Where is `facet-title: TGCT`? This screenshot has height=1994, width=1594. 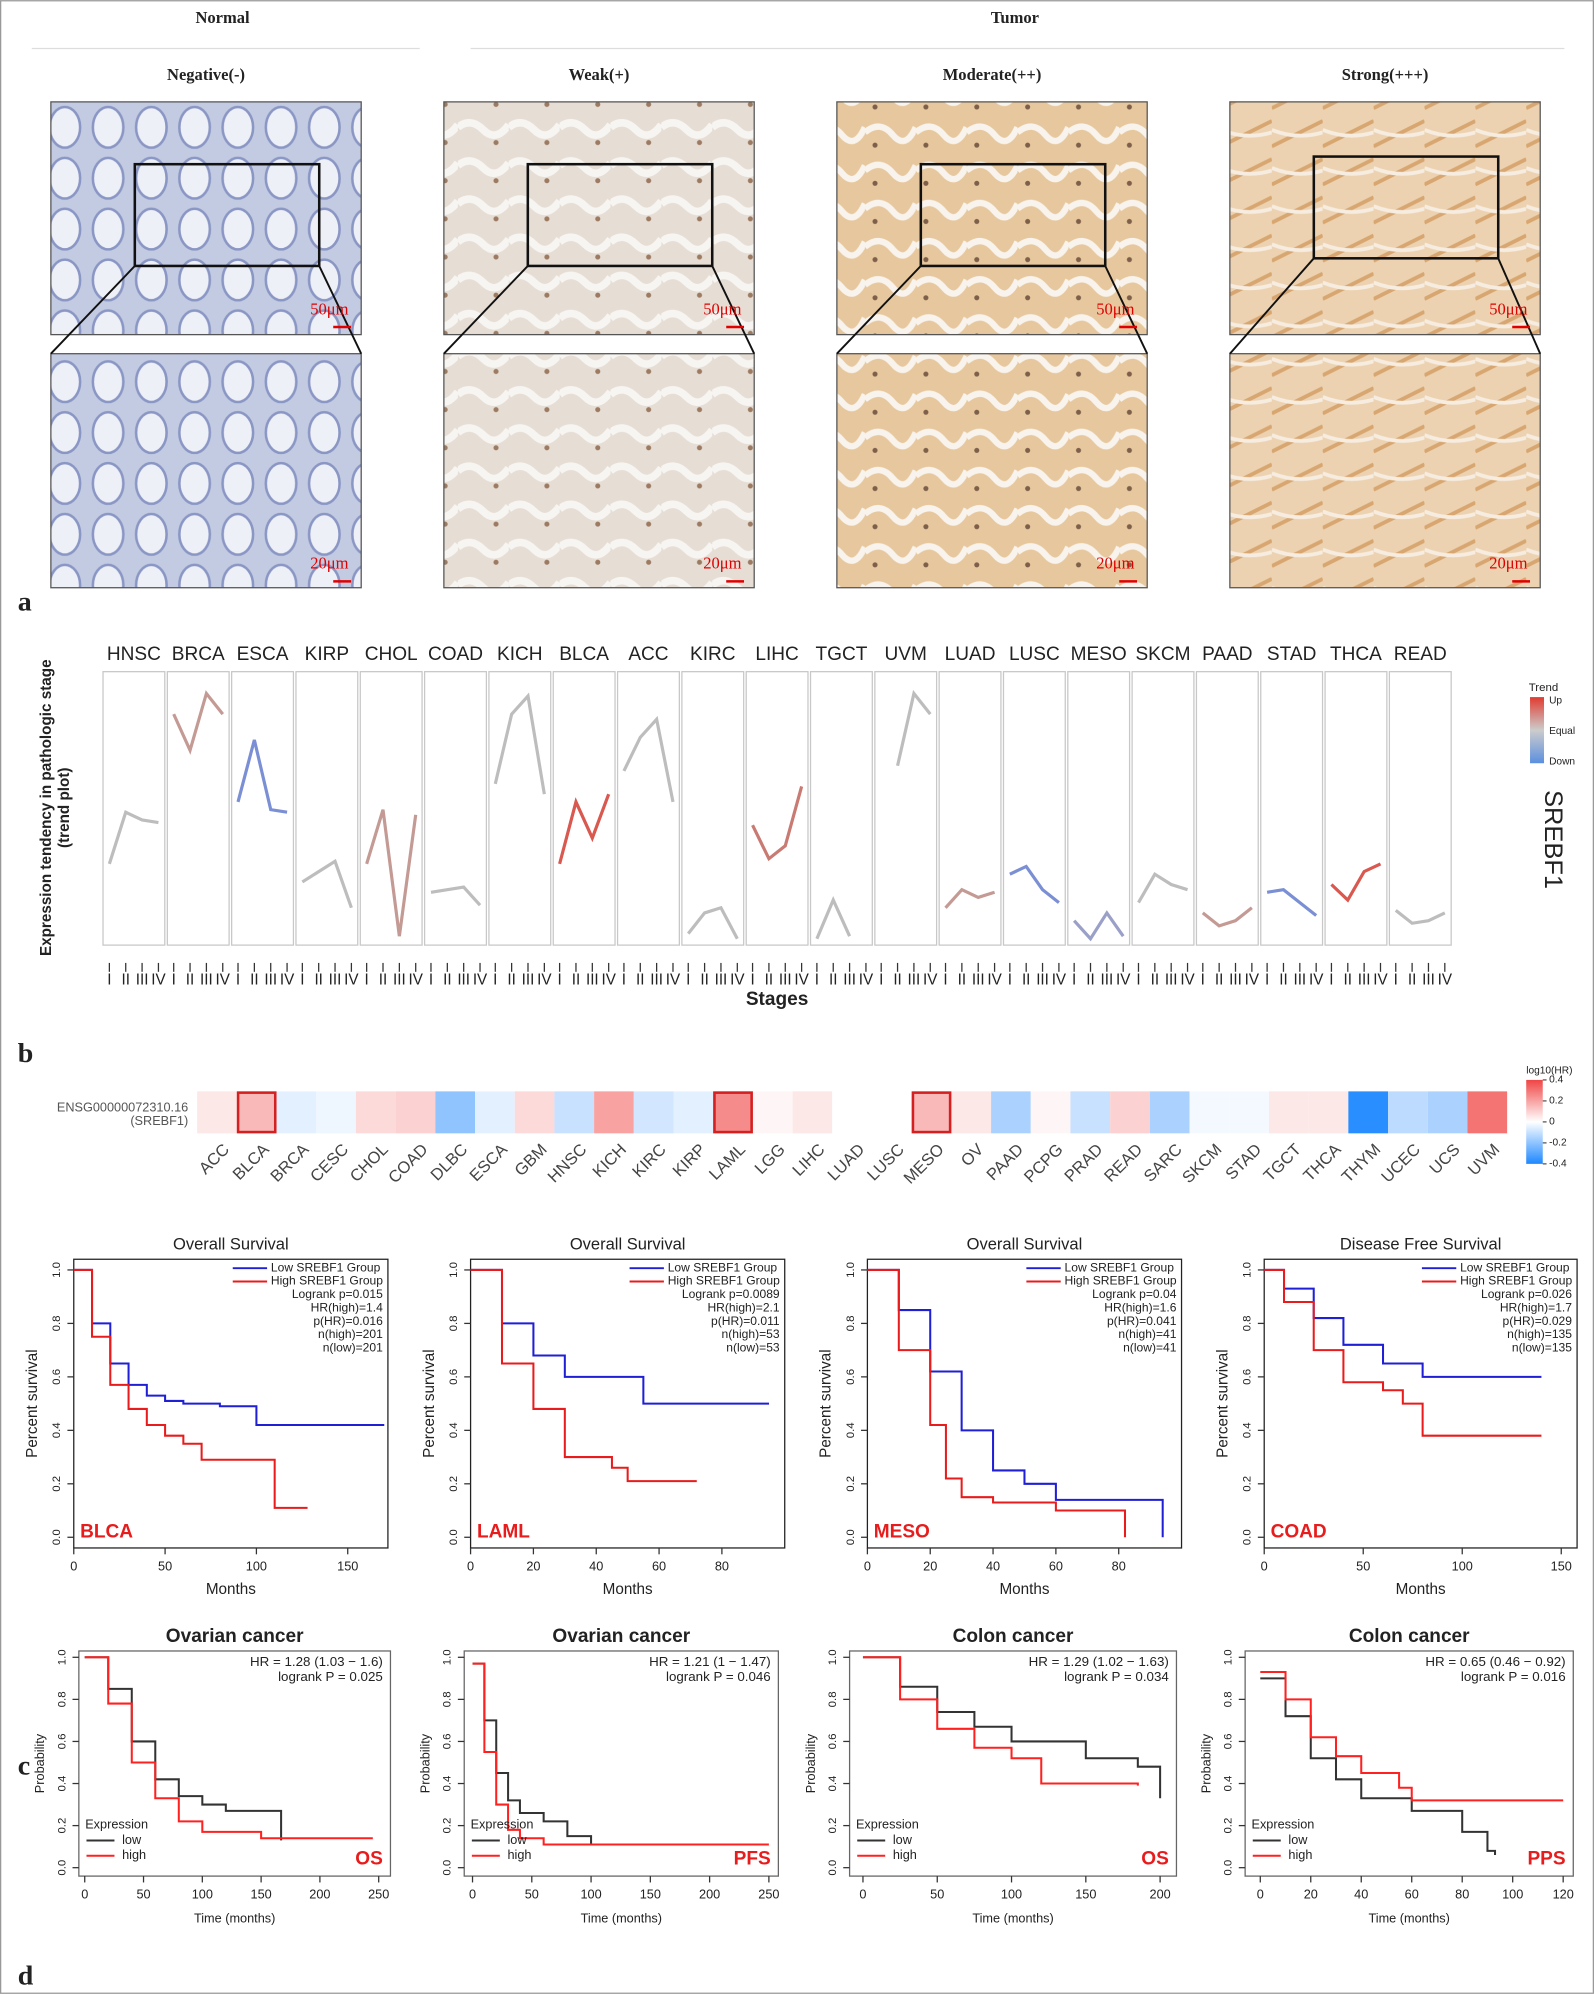 facet-title: TGCT is located at coordinates (841, 654).